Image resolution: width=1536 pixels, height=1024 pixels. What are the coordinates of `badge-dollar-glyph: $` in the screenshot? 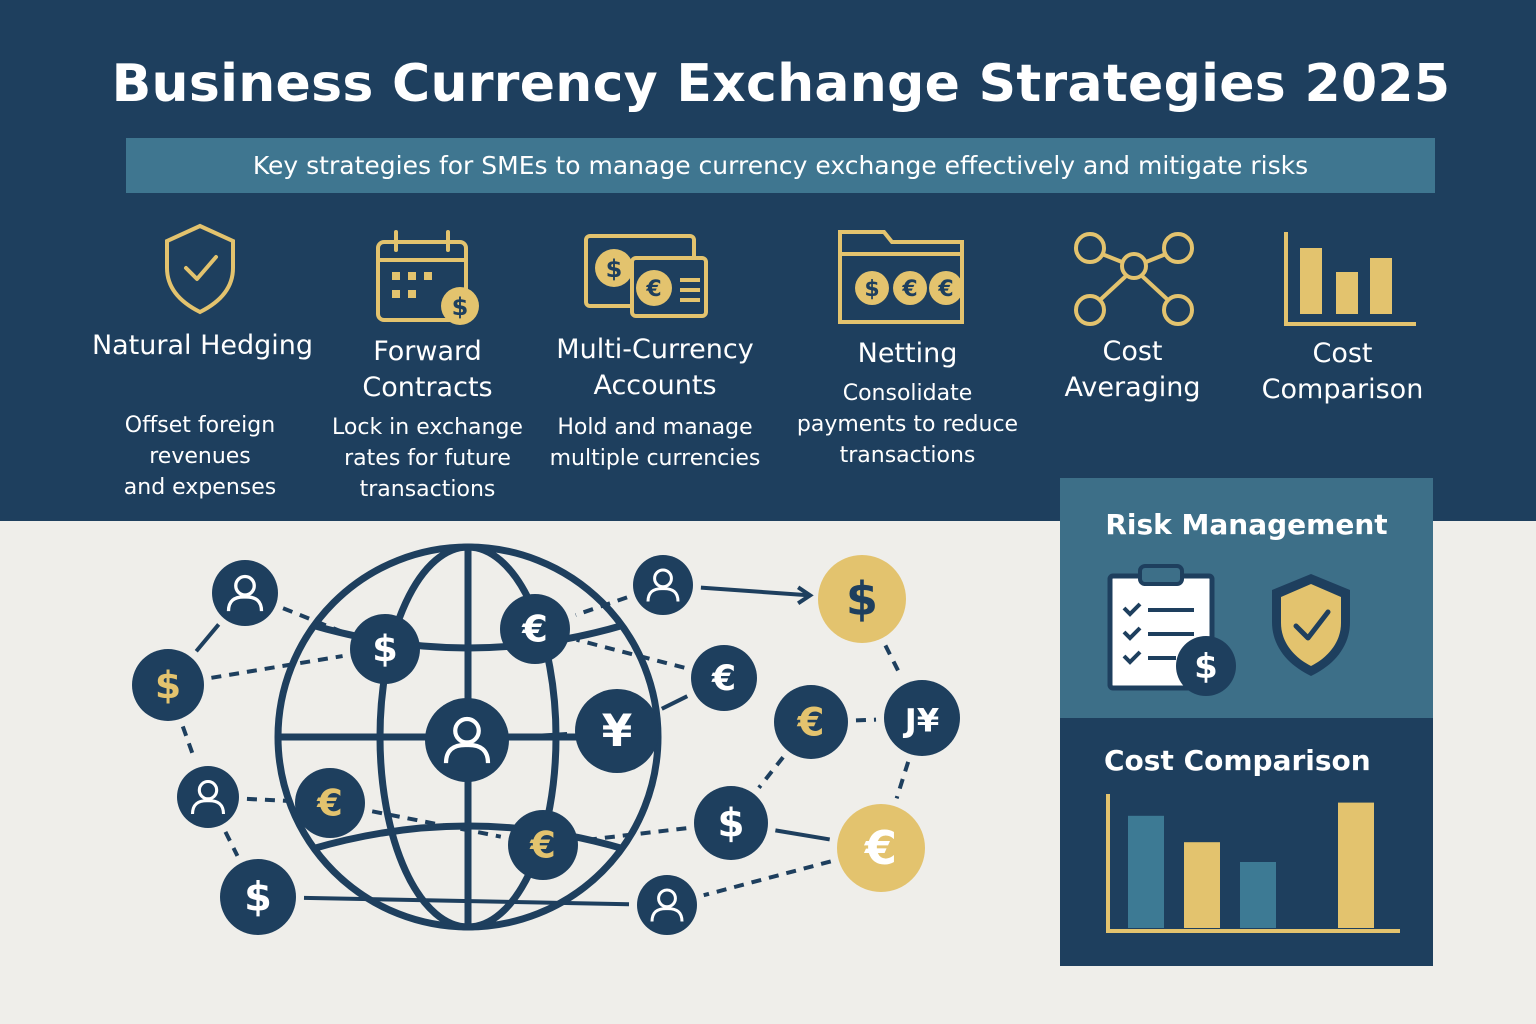 It's located at (1206, 667).